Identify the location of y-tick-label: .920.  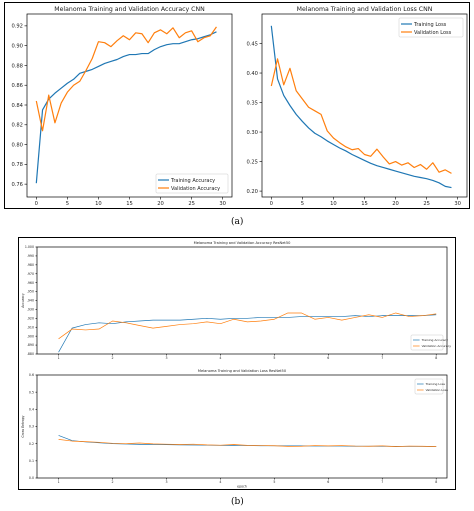
(30, 318).